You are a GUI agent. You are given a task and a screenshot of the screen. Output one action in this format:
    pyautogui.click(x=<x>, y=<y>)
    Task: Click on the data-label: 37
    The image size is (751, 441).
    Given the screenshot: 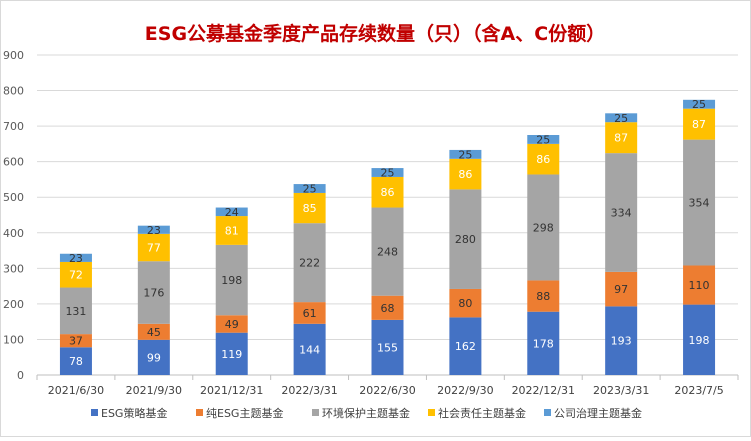 What is the action you would take?
    pyautogui.click(x=76, y=341)
    